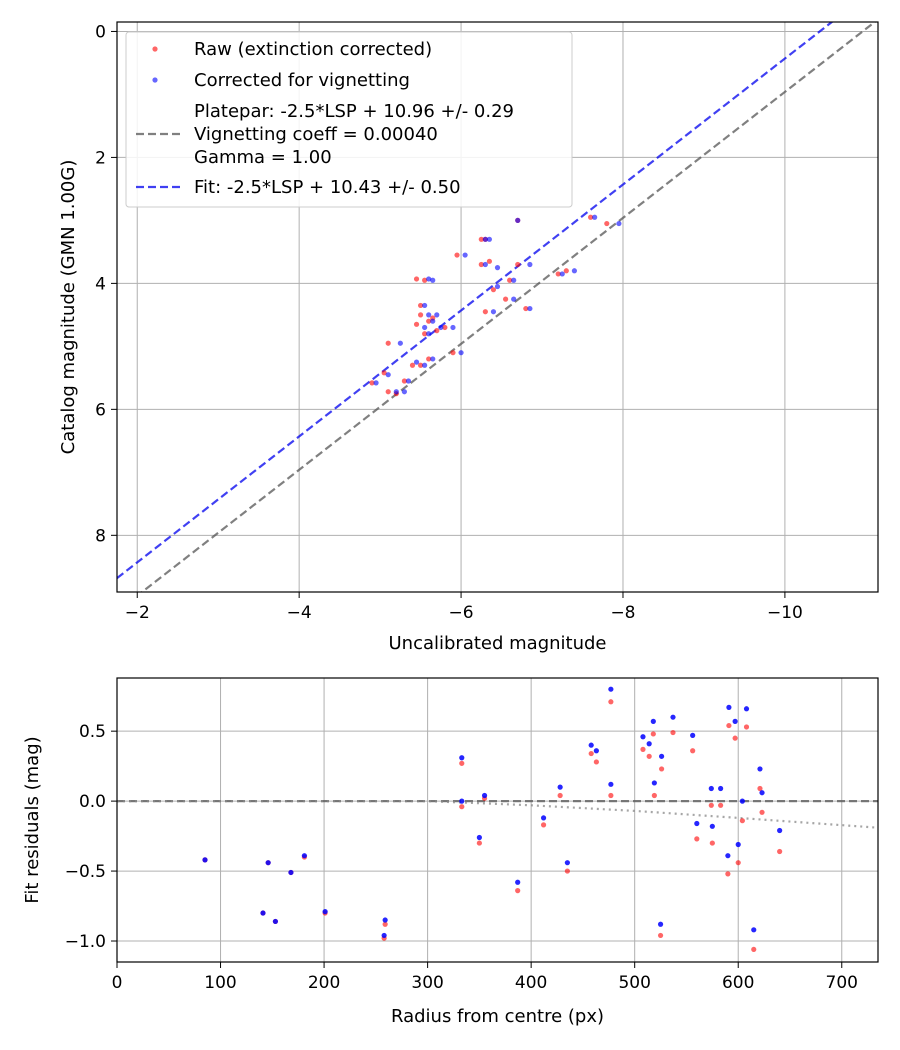 The width and height of the screenshot is (900, 1050). What do you see at coordinates (100, 410) in the screenshot?
I see `calibration-y-tick-label: 6` at bounding box center [100, 410].